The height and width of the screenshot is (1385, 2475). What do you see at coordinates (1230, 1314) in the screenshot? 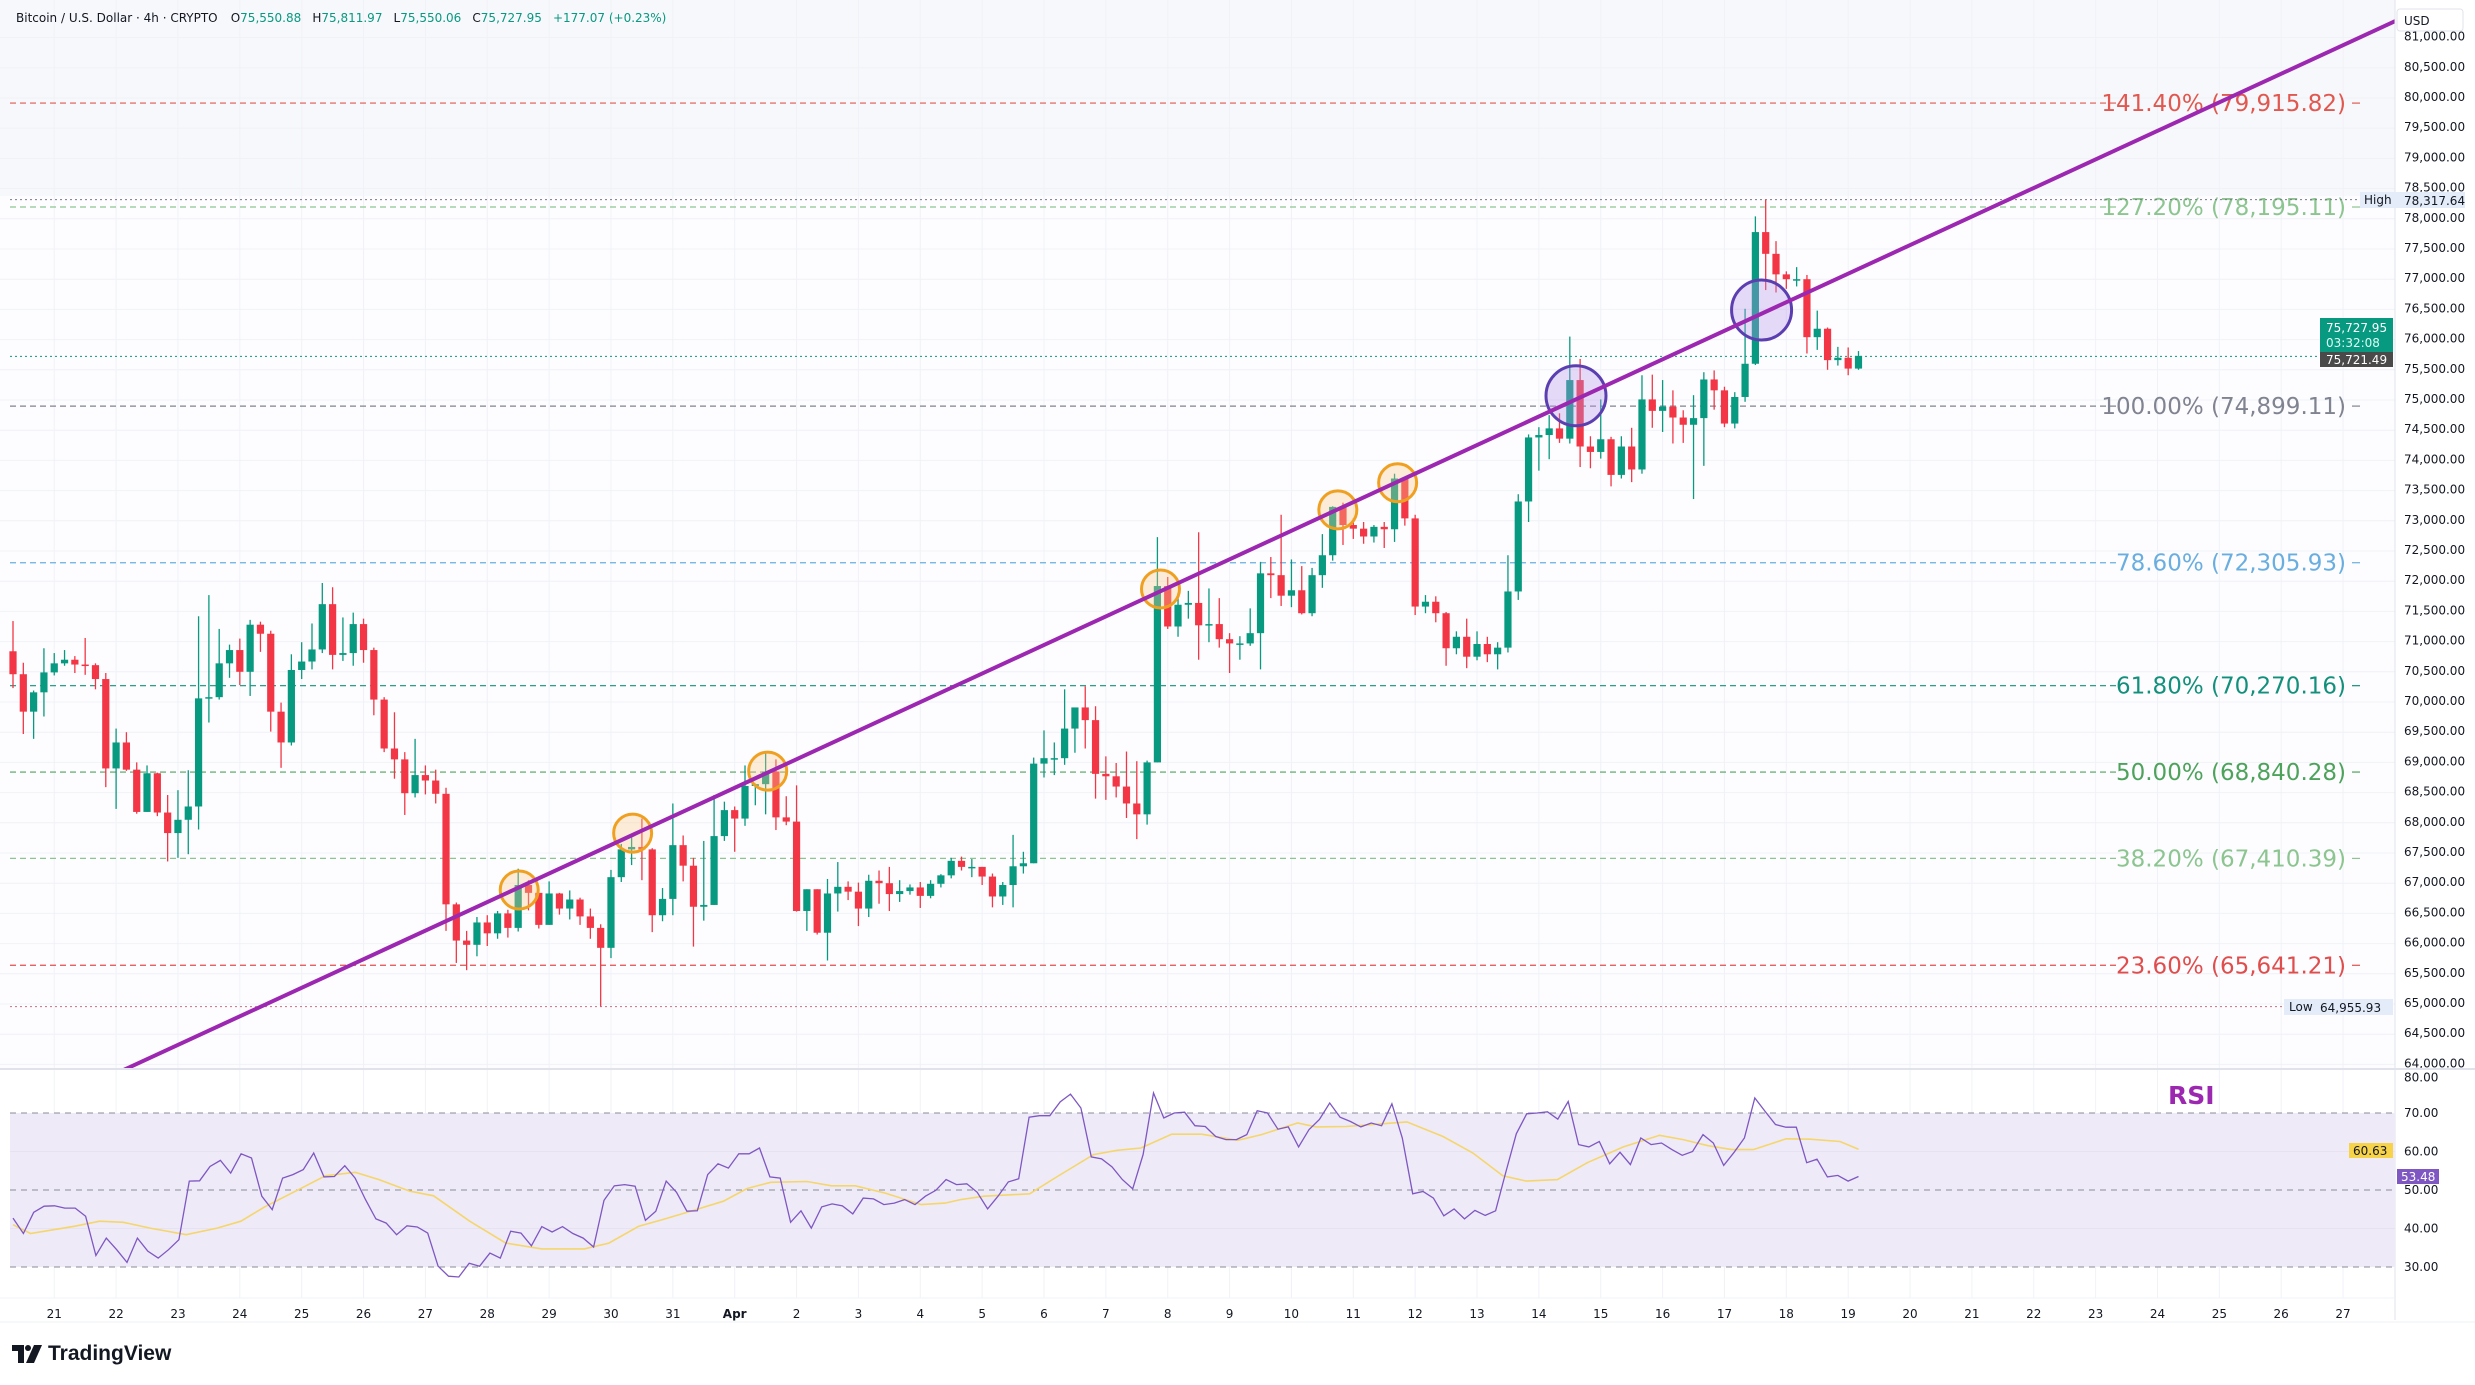
I see `time-label: 9` at bounding box center [1230, 1314].